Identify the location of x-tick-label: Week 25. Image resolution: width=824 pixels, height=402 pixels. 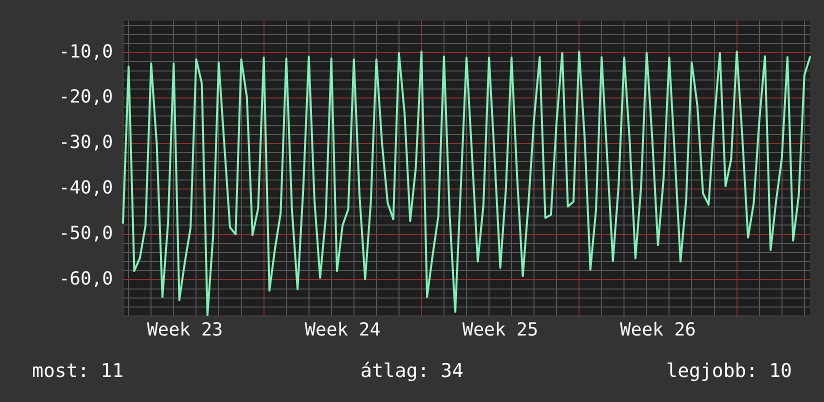
(500, 329).